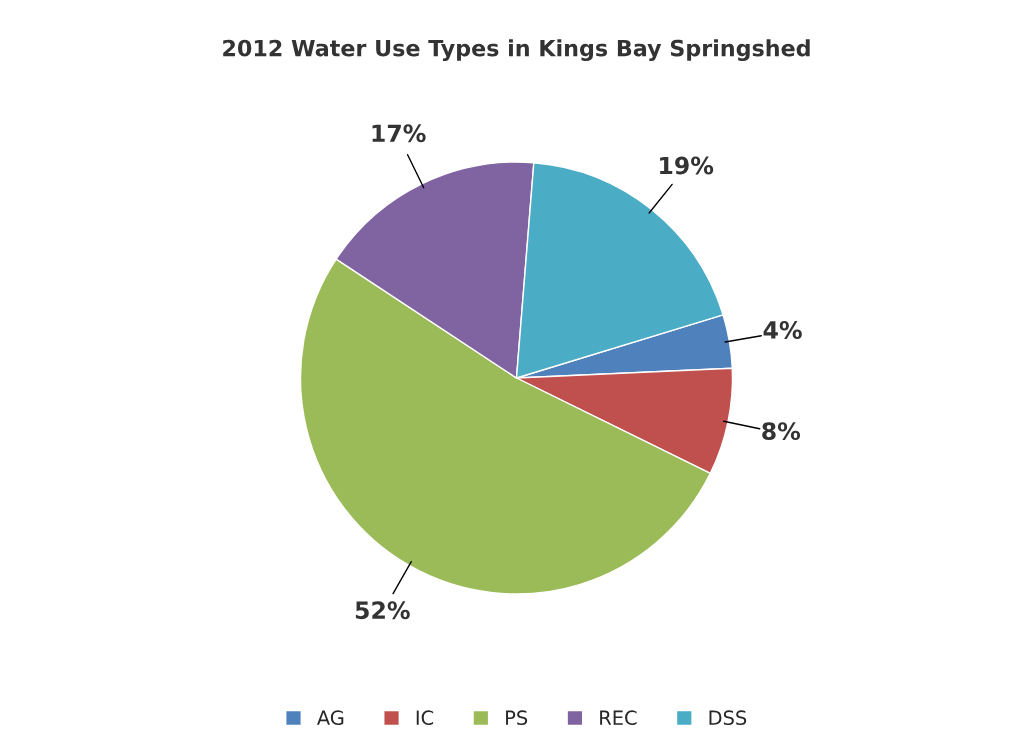 The height and width of the screenshot is (756, 1033). Describe the element at coordinates (516, 50) in the screenshot. I see `chart-title: 2012 Water Use Types in Kings Bay Springshed` at that location.